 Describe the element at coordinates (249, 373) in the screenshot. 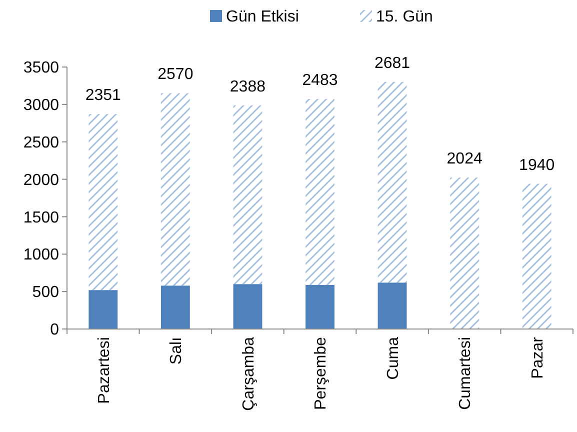

I see `x-tick-label: Çarşamba` at that location.